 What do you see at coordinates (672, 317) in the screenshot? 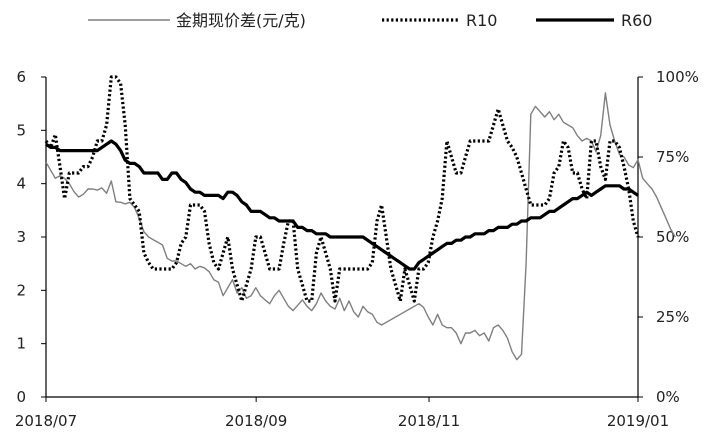
I see `y-right-tick-label: 25%` at bounding box center [672, 317].